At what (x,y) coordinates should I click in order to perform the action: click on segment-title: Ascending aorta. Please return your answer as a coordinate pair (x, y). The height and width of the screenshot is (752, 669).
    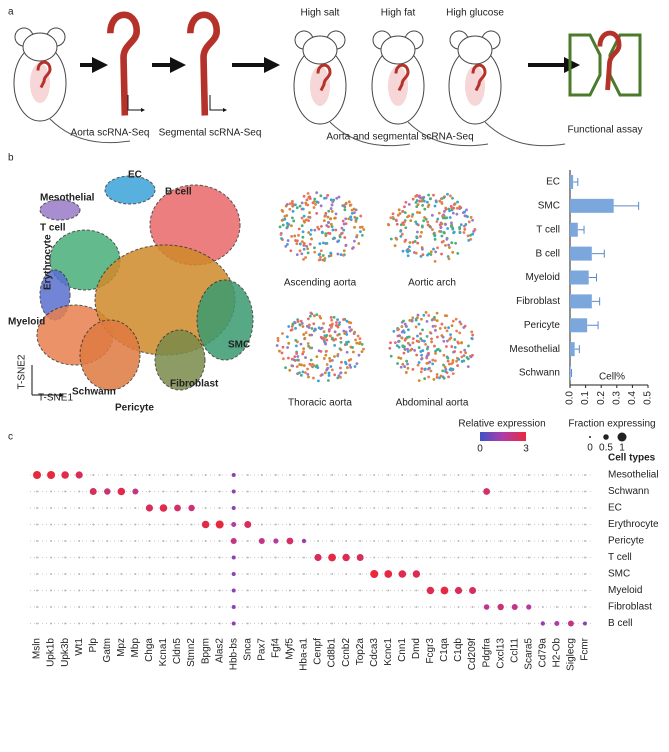
    Looking at the image, I should click on (320, 283).